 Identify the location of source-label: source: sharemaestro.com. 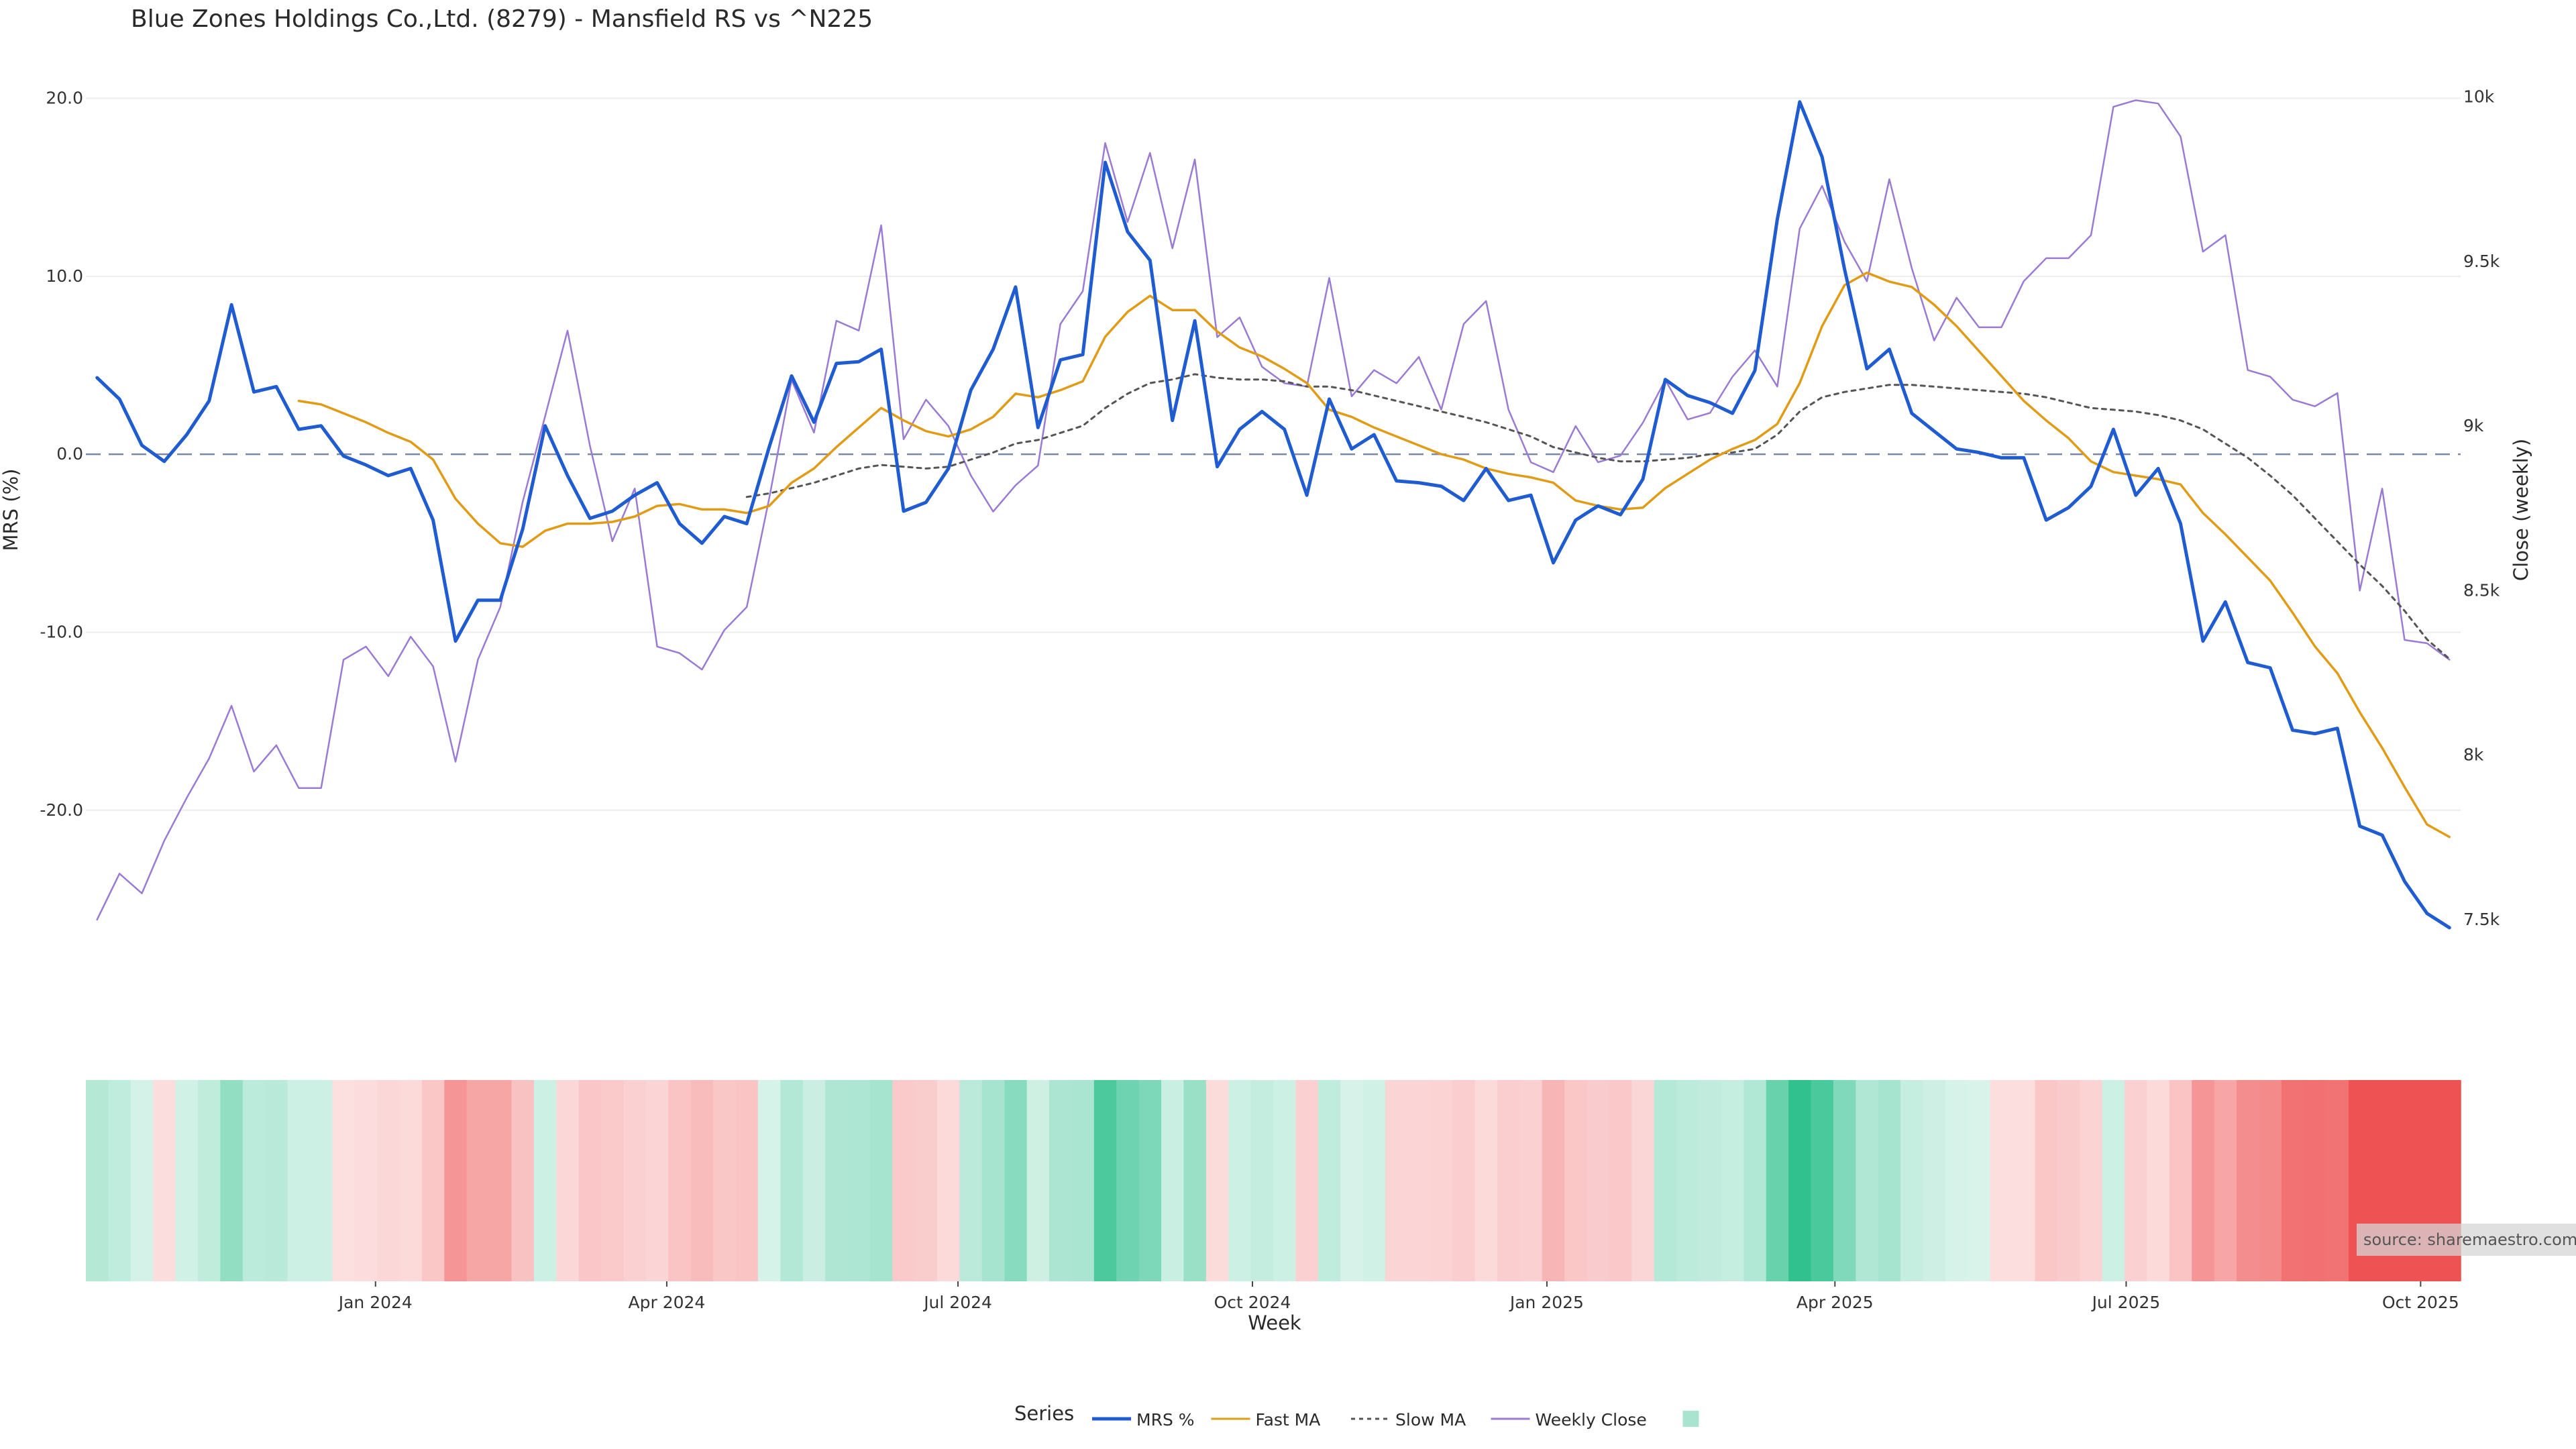
(2469, 1239).